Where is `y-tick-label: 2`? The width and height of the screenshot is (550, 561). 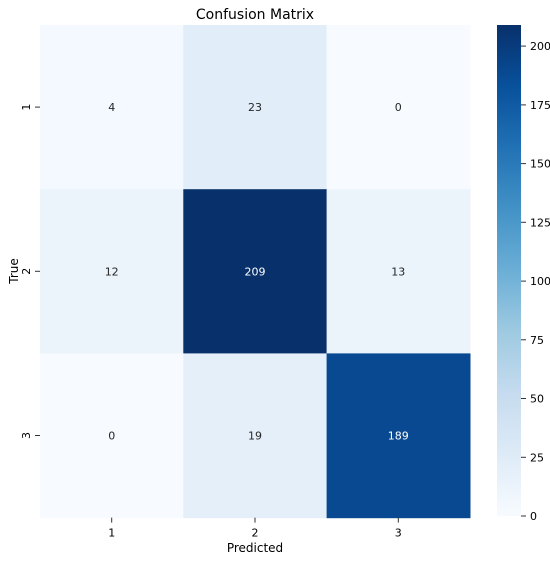
y-tick-label: 2 is located at coordinates (26, 271).